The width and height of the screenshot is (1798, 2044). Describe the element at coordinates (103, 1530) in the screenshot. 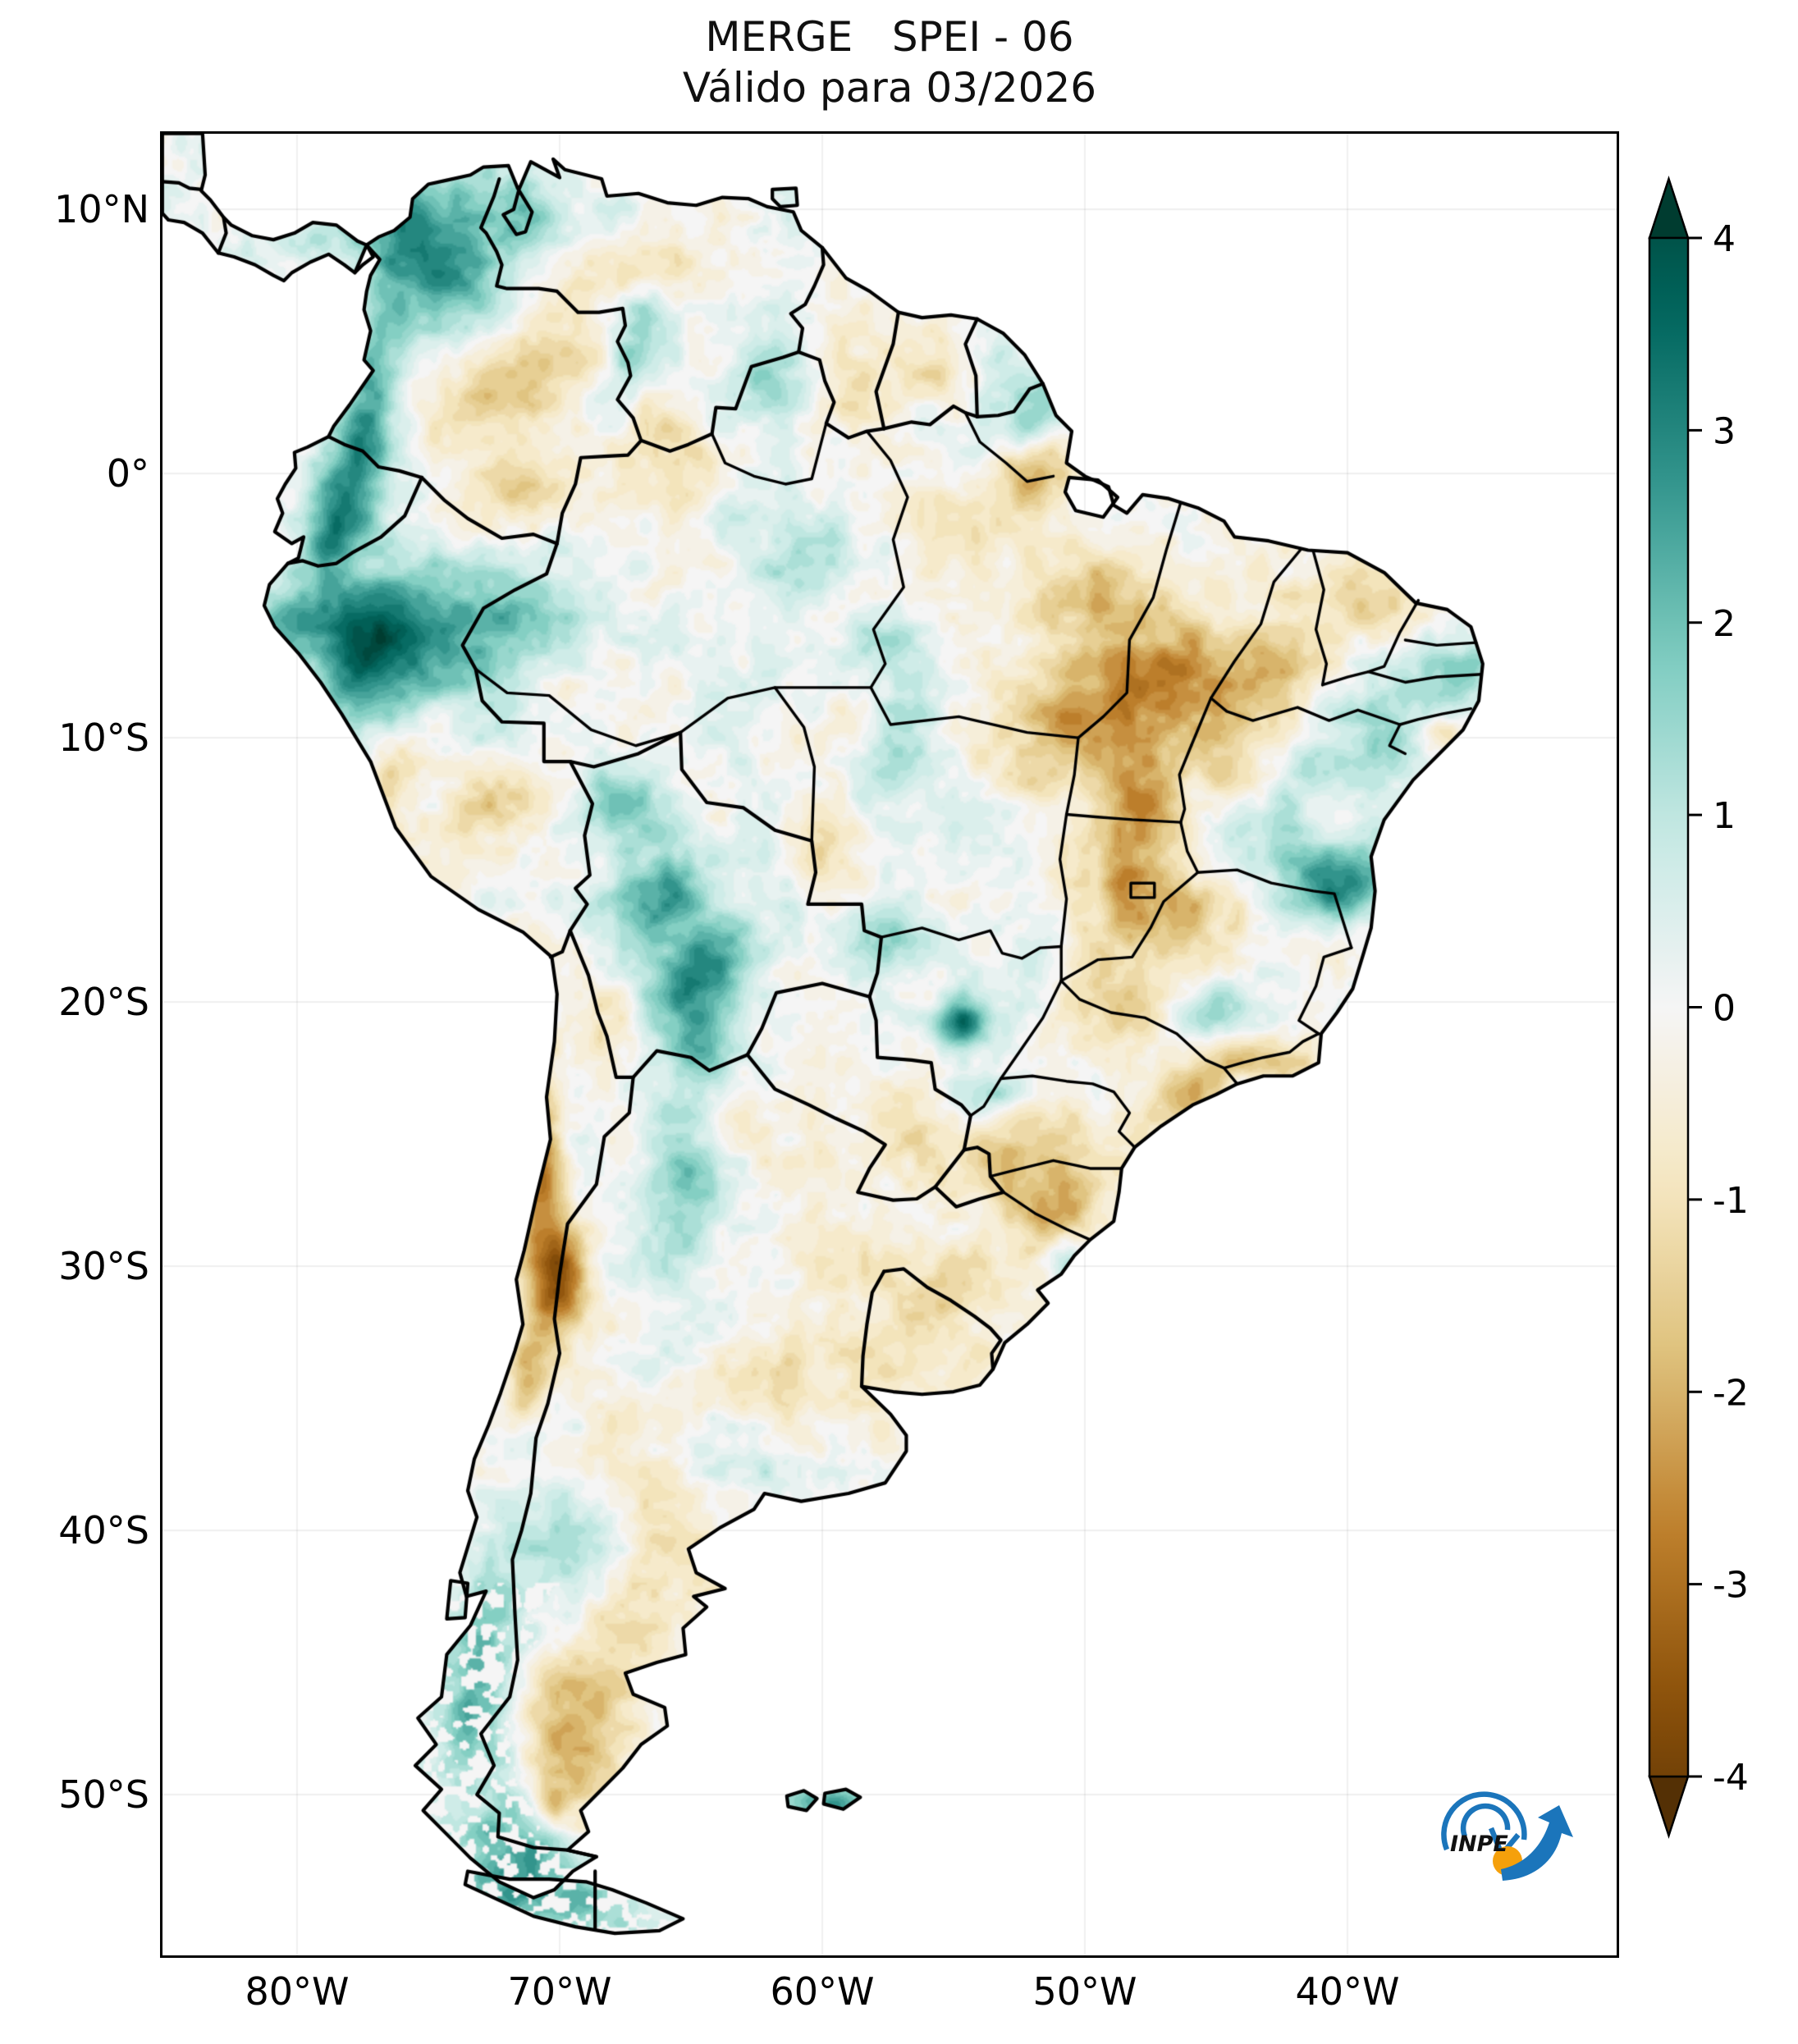

I see `lat-tick-label: 40°S` at that location.